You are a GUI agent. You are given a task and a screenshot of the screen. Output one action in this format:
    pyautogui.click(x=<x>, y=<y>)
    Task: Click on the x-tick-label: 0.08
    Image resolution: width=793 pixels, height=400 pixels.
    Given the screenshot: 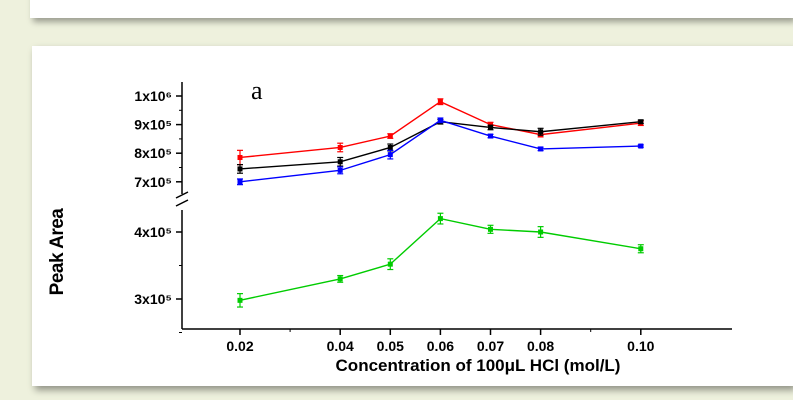 What is the action you would take?
    pyautogui.click(x=540, y=346)
    